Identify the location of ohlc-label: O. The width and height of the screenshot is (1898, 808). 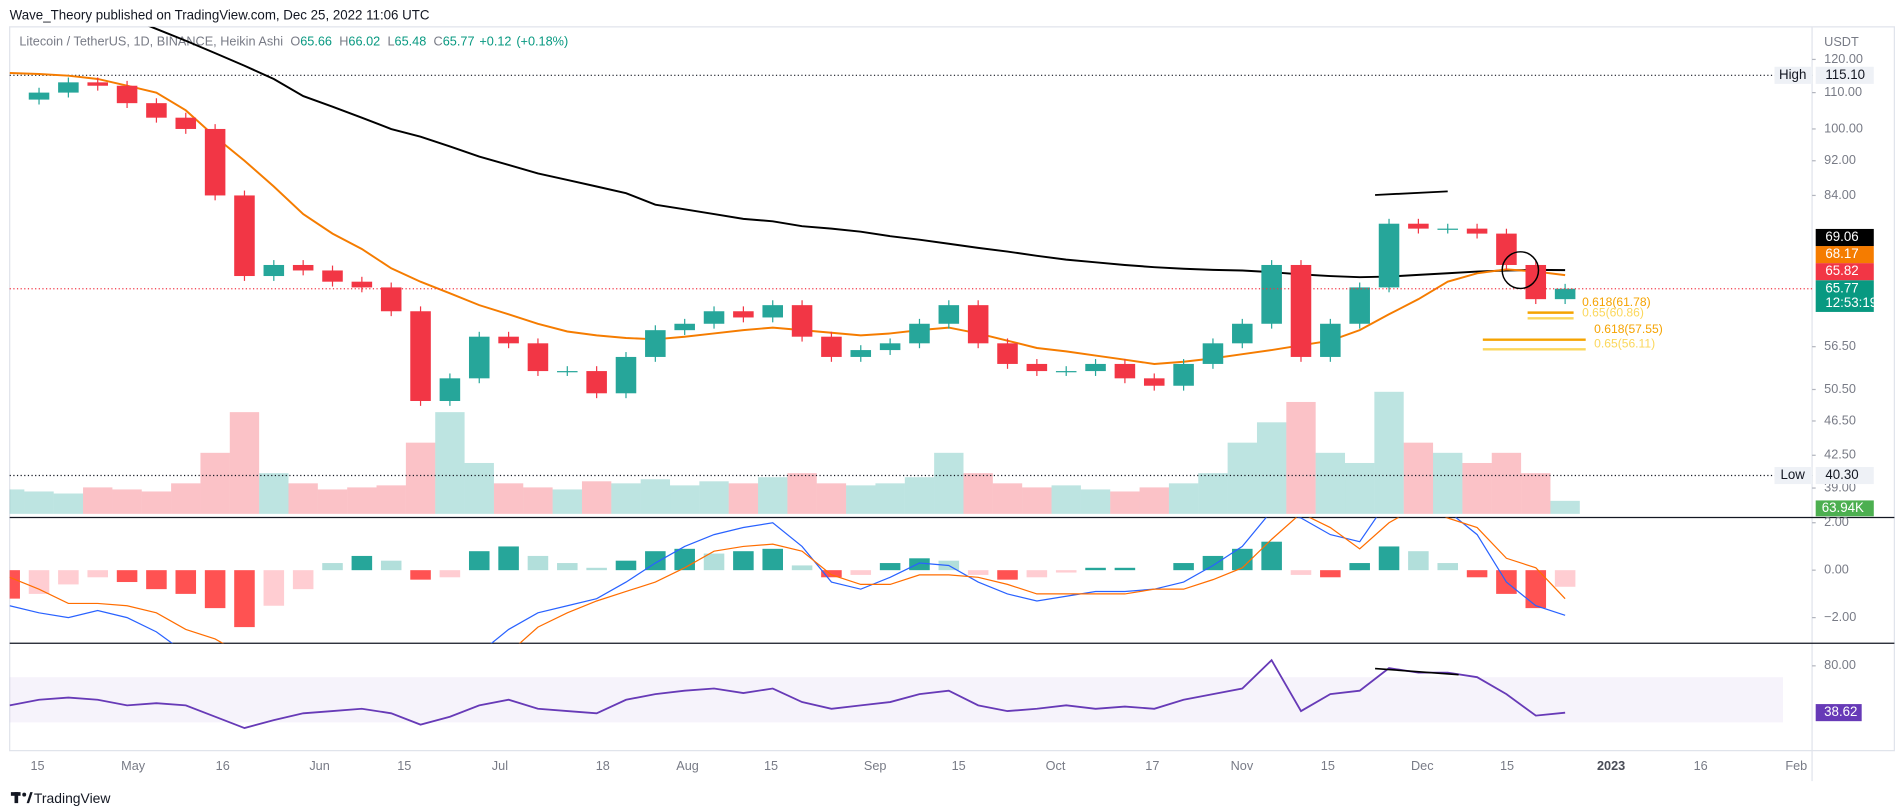
(295, 41).